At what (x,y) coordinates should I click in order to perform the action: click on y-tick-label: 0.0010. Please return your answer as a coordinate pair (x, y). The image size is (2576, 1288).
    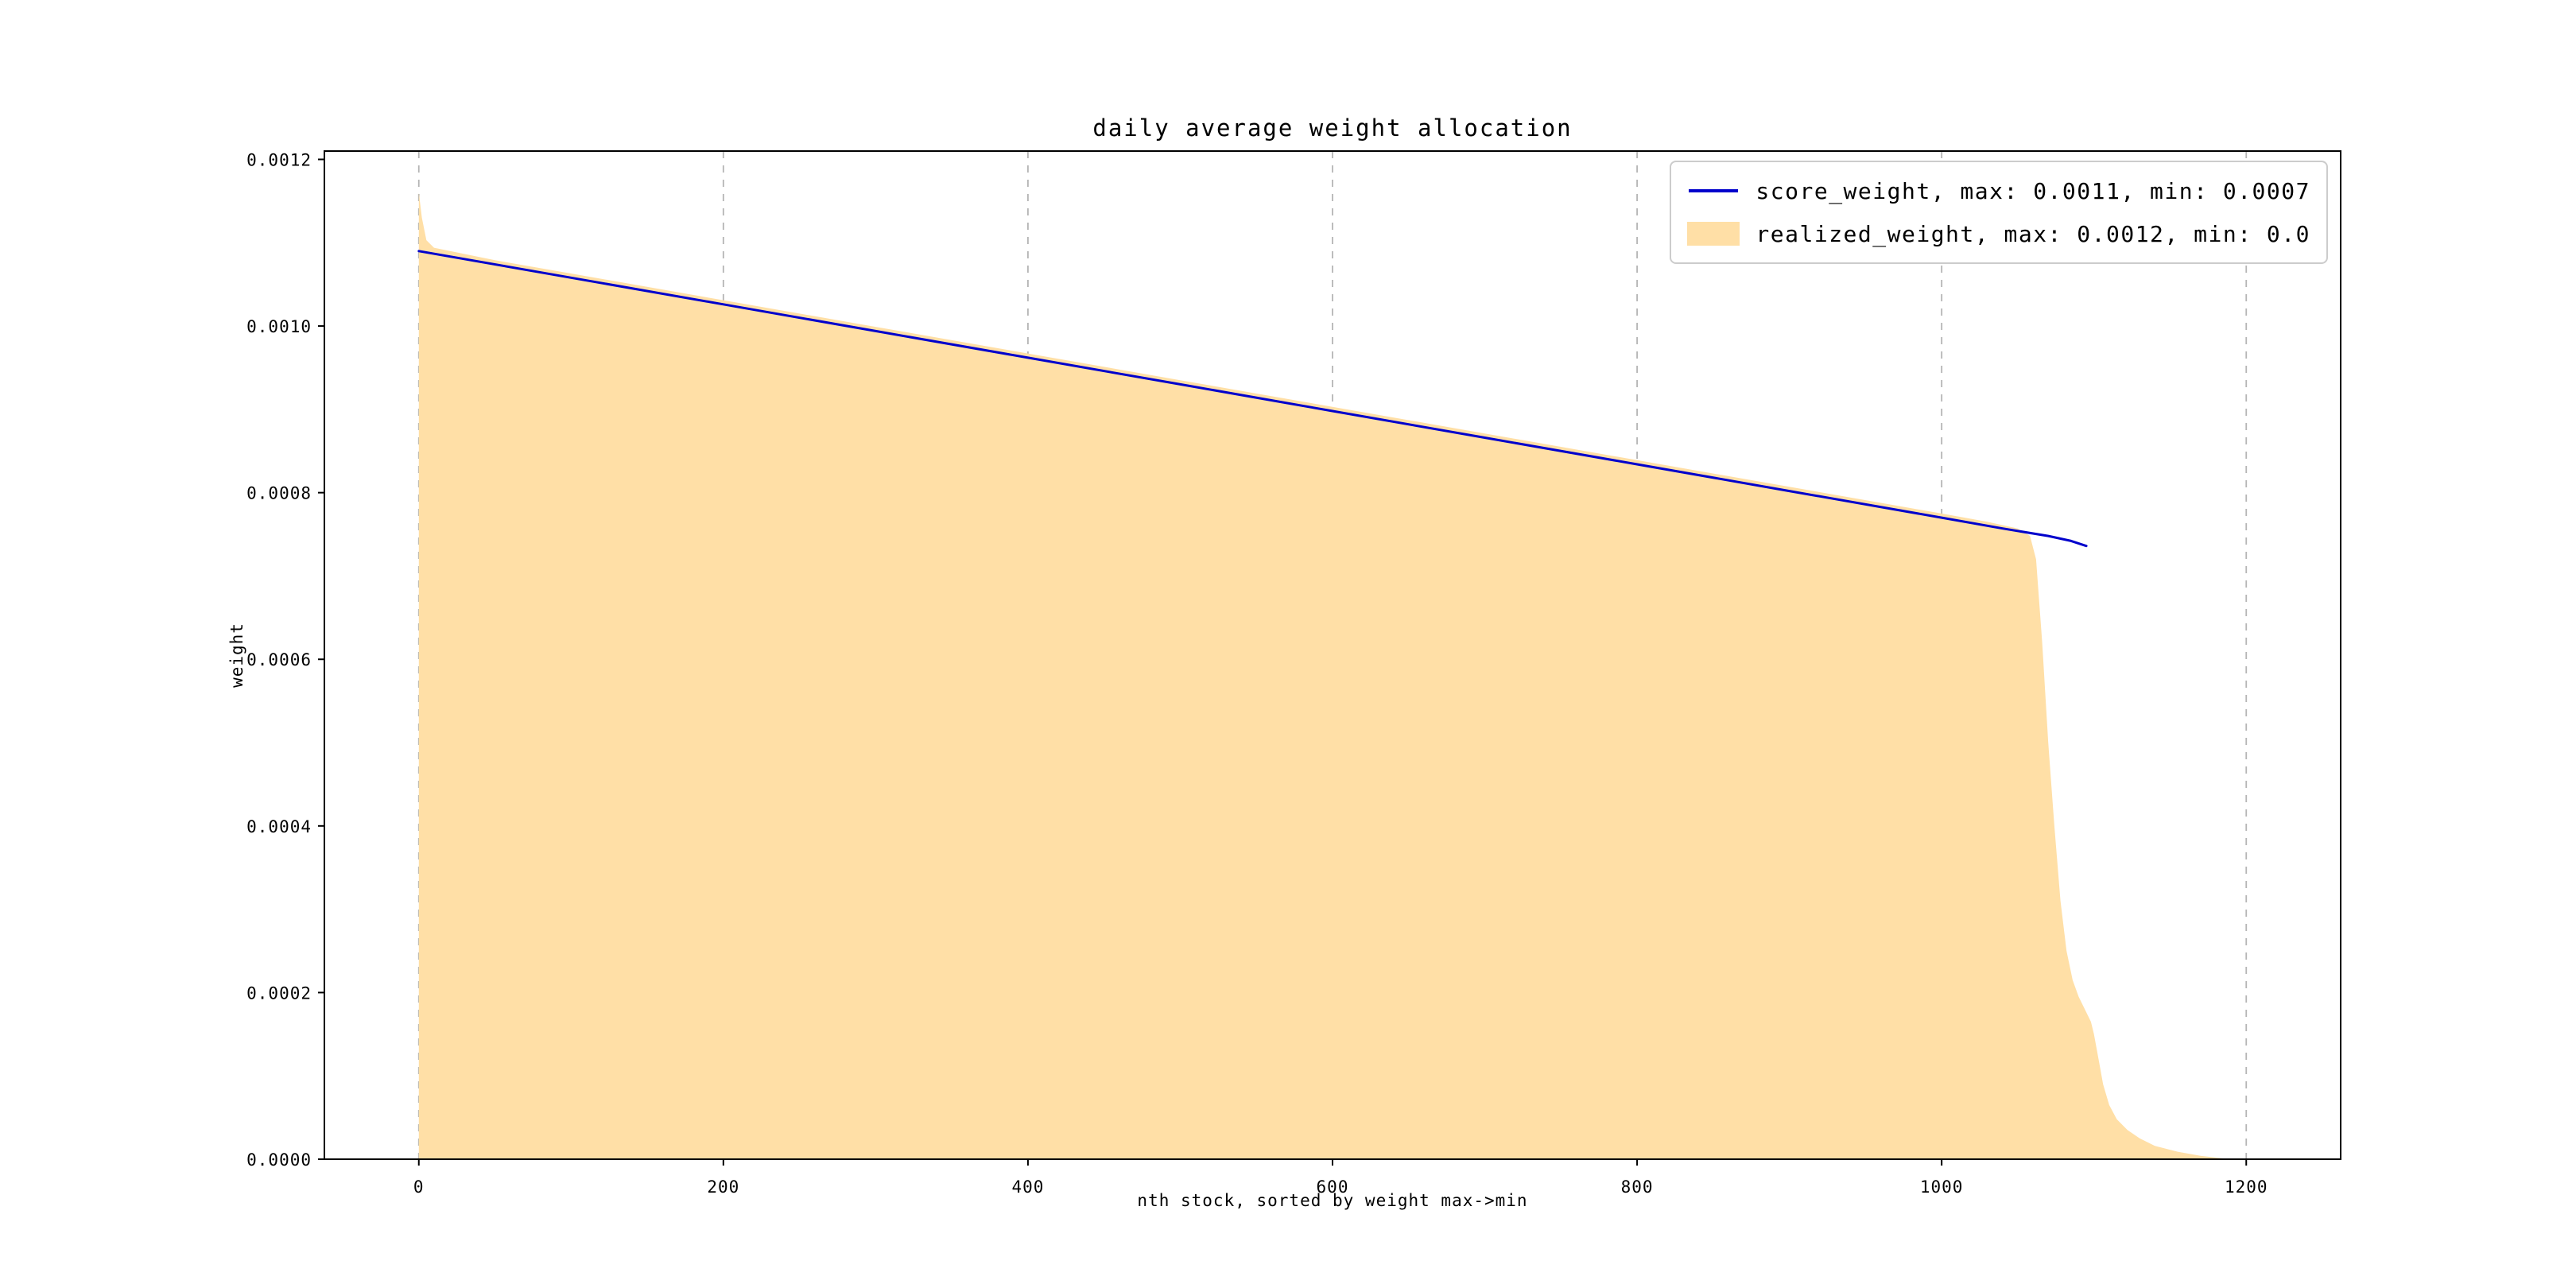
    Looking at the image, I should click on (279, 326).